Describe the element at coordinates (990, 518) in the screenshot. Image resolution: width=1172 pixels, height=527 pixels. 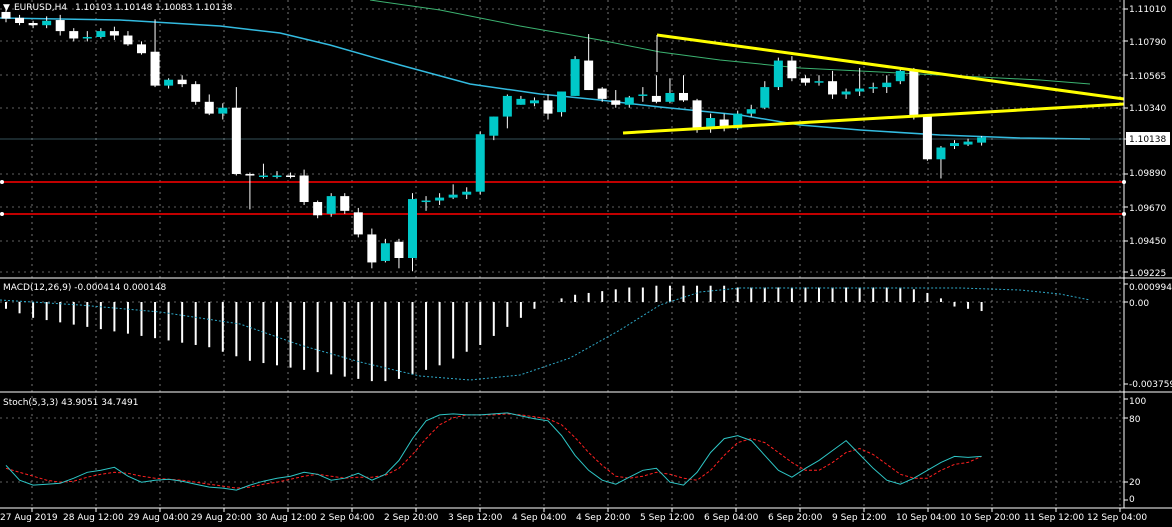
I see `time-tick: 10 Sep 20:00` at that location.